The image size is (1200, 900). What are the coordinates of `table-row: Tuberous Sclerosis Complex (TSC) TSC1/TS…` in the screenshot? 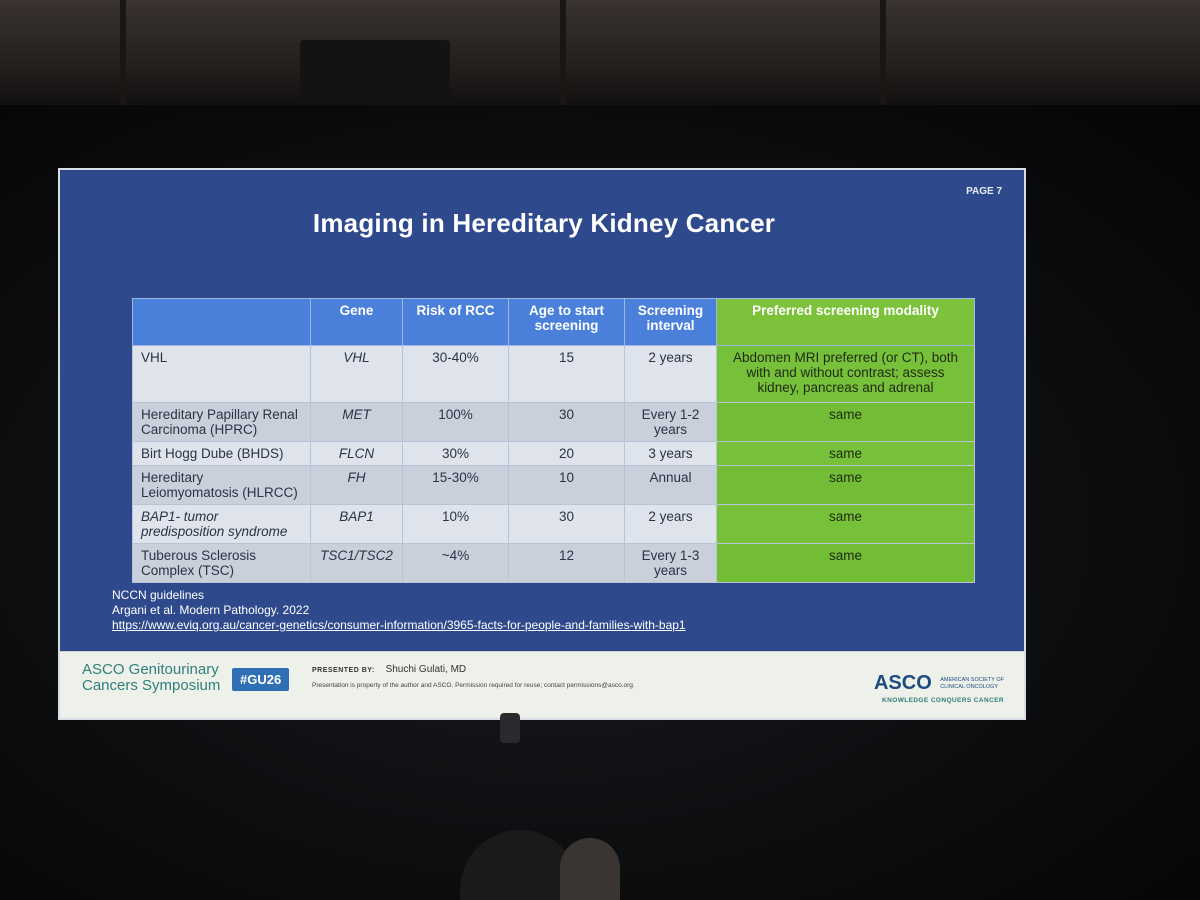 It's located at (553, 563).